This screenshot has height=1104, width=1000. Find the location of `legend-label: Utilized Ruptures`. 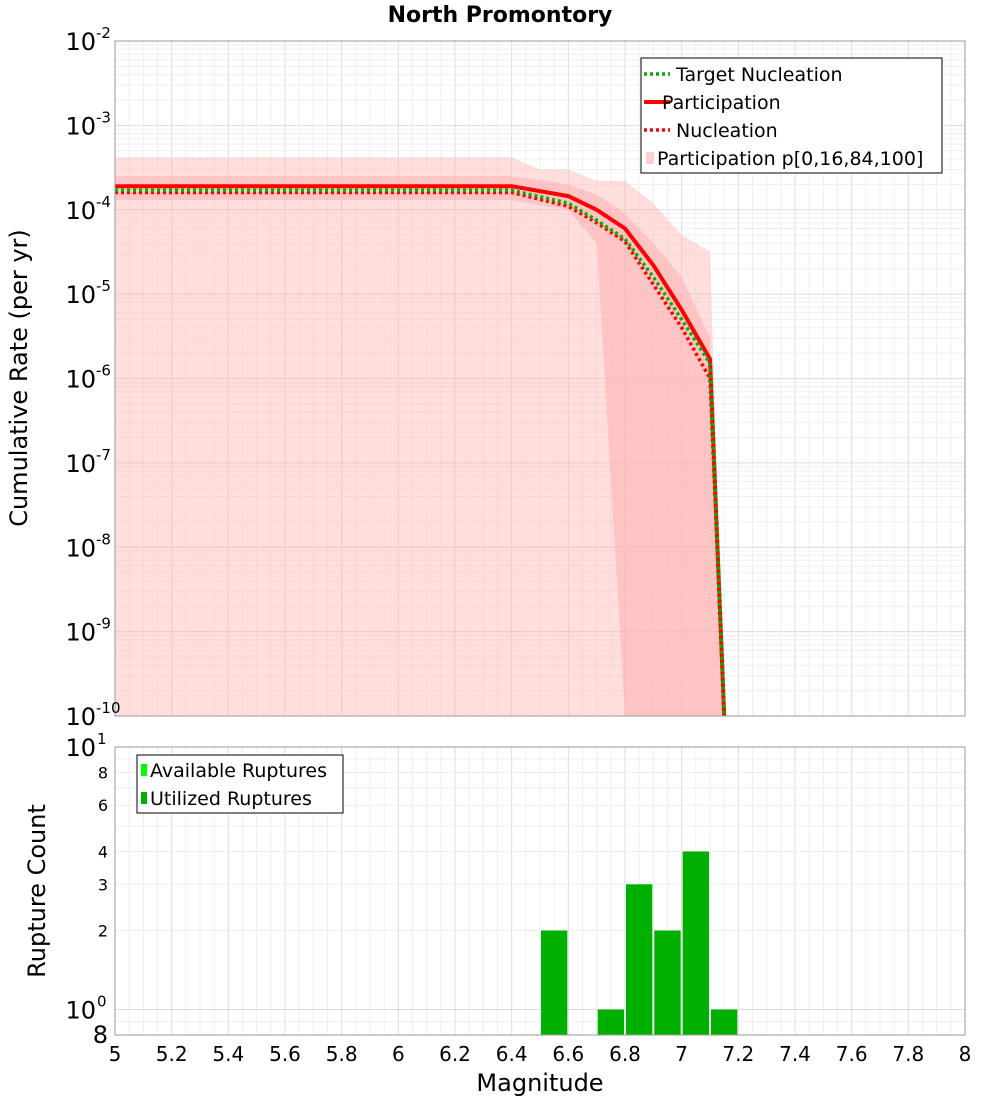

legend-label: Utilized Ruptures is located at coordinates (231, 799).